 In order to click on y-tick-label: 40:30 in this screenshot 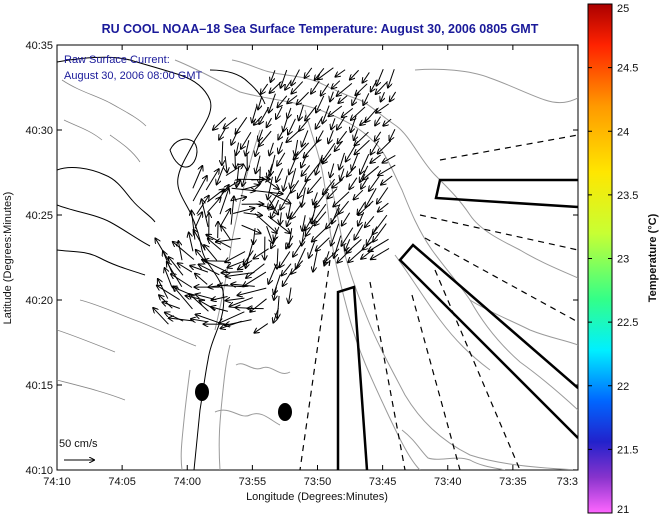, I will do `click(39, 131)`.